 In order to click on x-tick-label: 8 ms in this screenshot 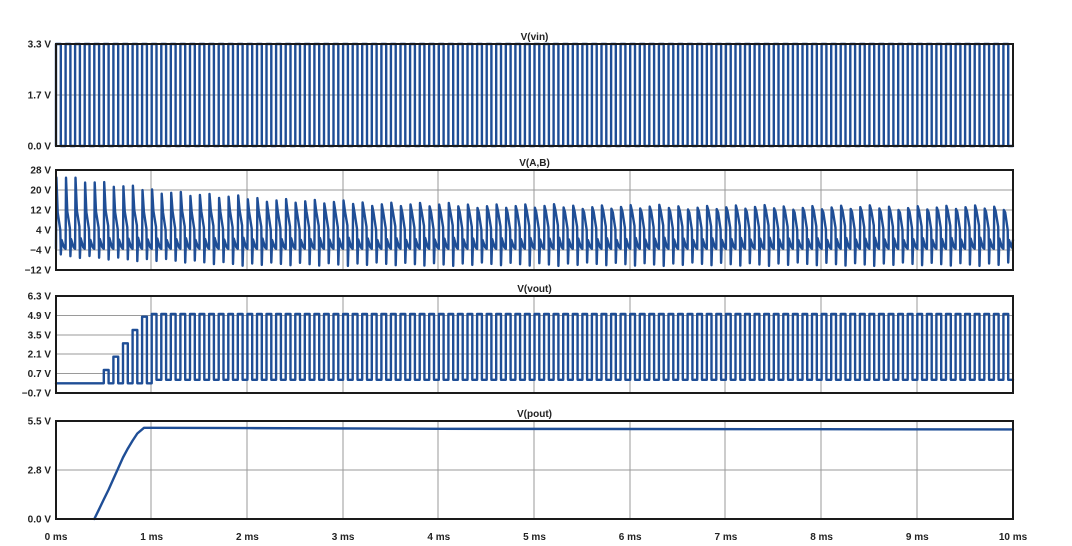, I will do `click(821, 537)`.